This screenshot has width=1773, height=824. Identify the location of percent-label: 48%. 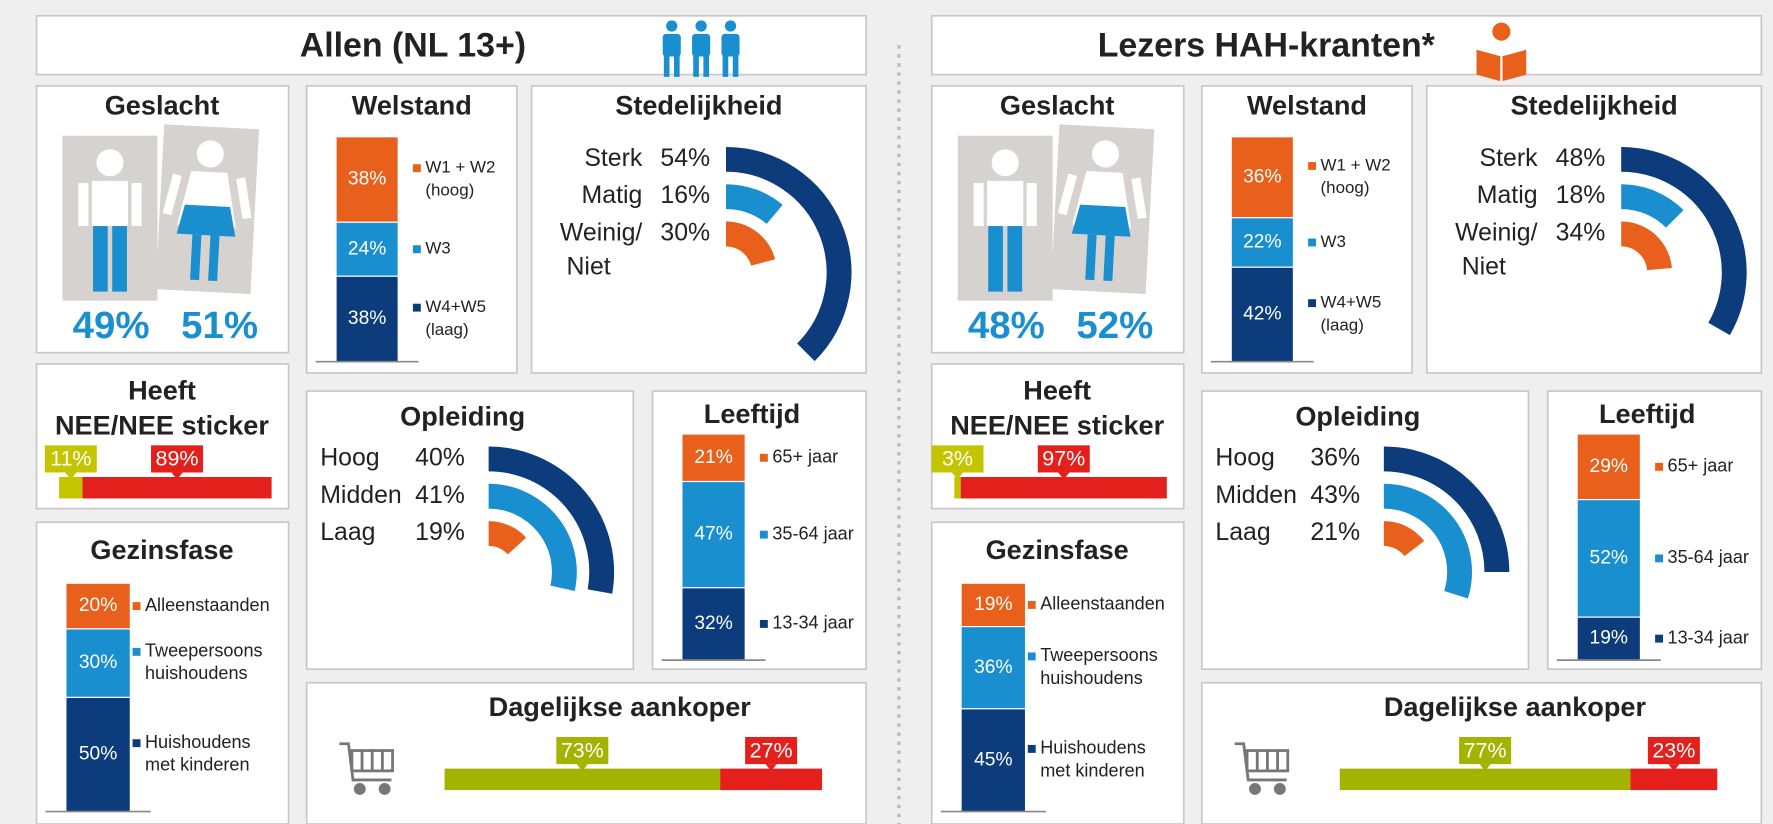
(1581, 158).